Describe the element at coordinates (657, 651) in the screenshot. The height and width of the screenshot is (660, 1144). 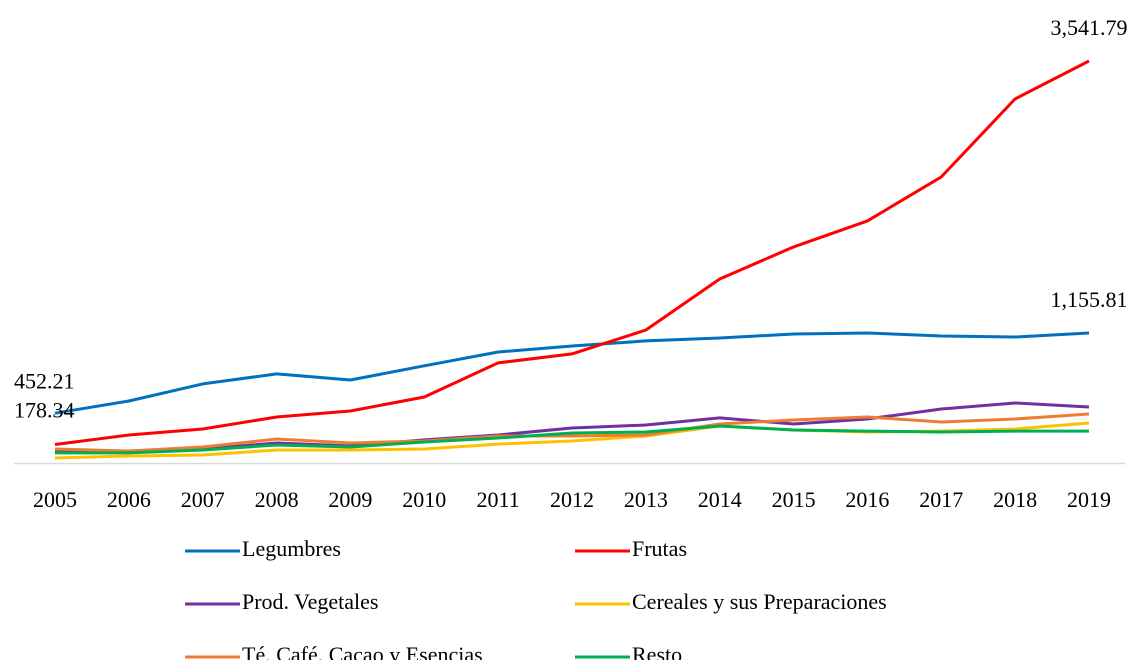
I see `legend-label: Resto` at that location.